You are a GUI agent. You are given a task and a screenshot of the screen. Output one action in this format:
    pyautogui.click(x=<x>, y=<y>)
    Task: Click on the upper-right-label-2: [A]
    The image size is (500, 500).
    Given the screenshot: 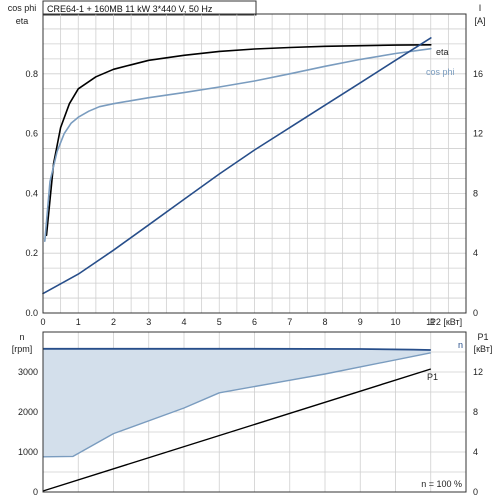 What is the action you would take?
    pyautogui.click(x=479, y=21)
    